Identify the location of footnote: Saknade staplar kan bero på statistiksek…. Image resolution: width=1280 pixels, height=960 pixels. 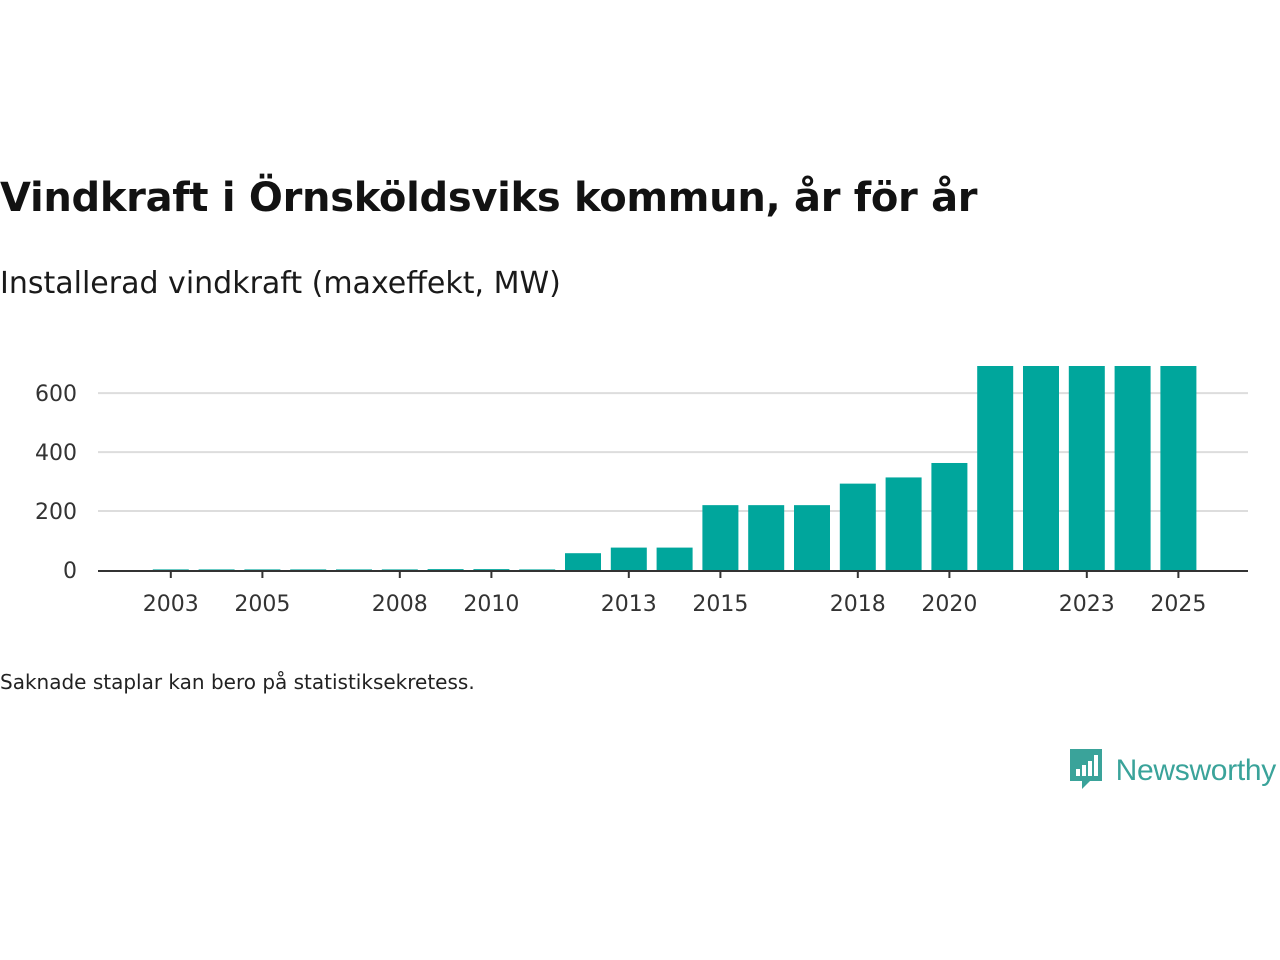
(237, 682).